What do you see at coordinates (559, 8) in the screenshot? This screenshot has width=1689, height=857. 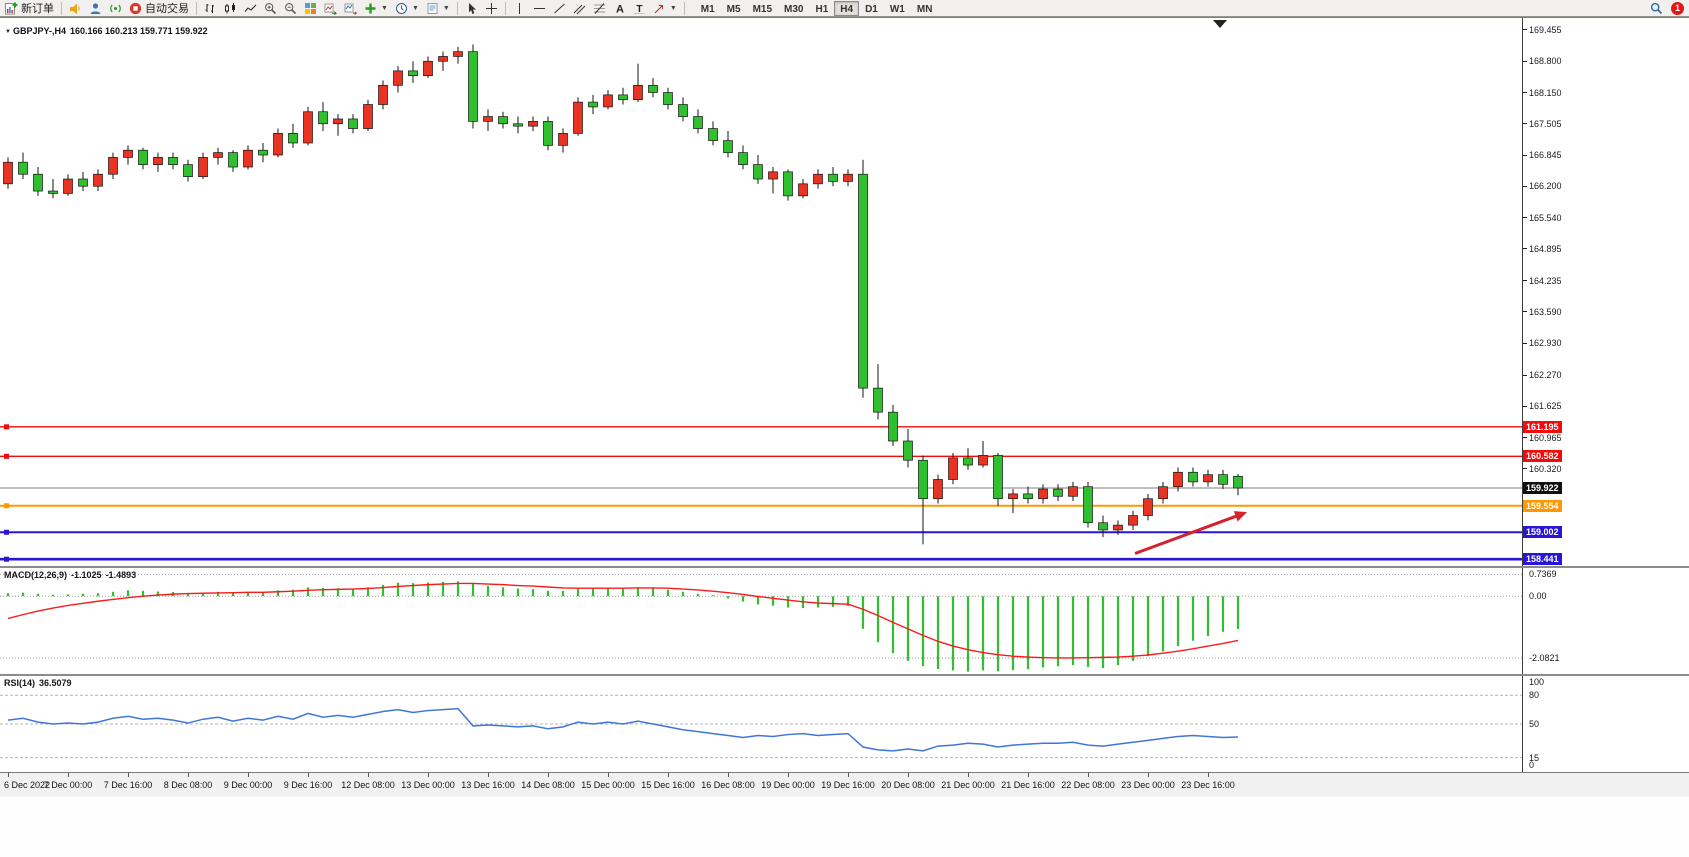 I see `trendline-tool-button` at bounding box center [559, 8].